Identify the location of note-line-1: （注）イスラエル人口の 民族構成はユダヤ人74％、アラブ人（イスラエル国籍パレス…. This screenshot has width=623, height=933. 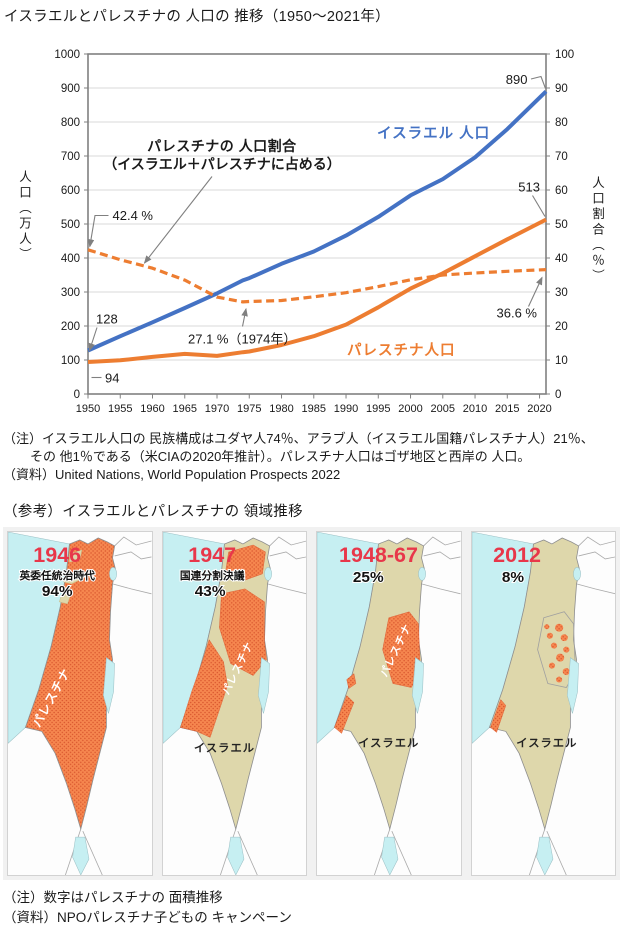
(298, 438).